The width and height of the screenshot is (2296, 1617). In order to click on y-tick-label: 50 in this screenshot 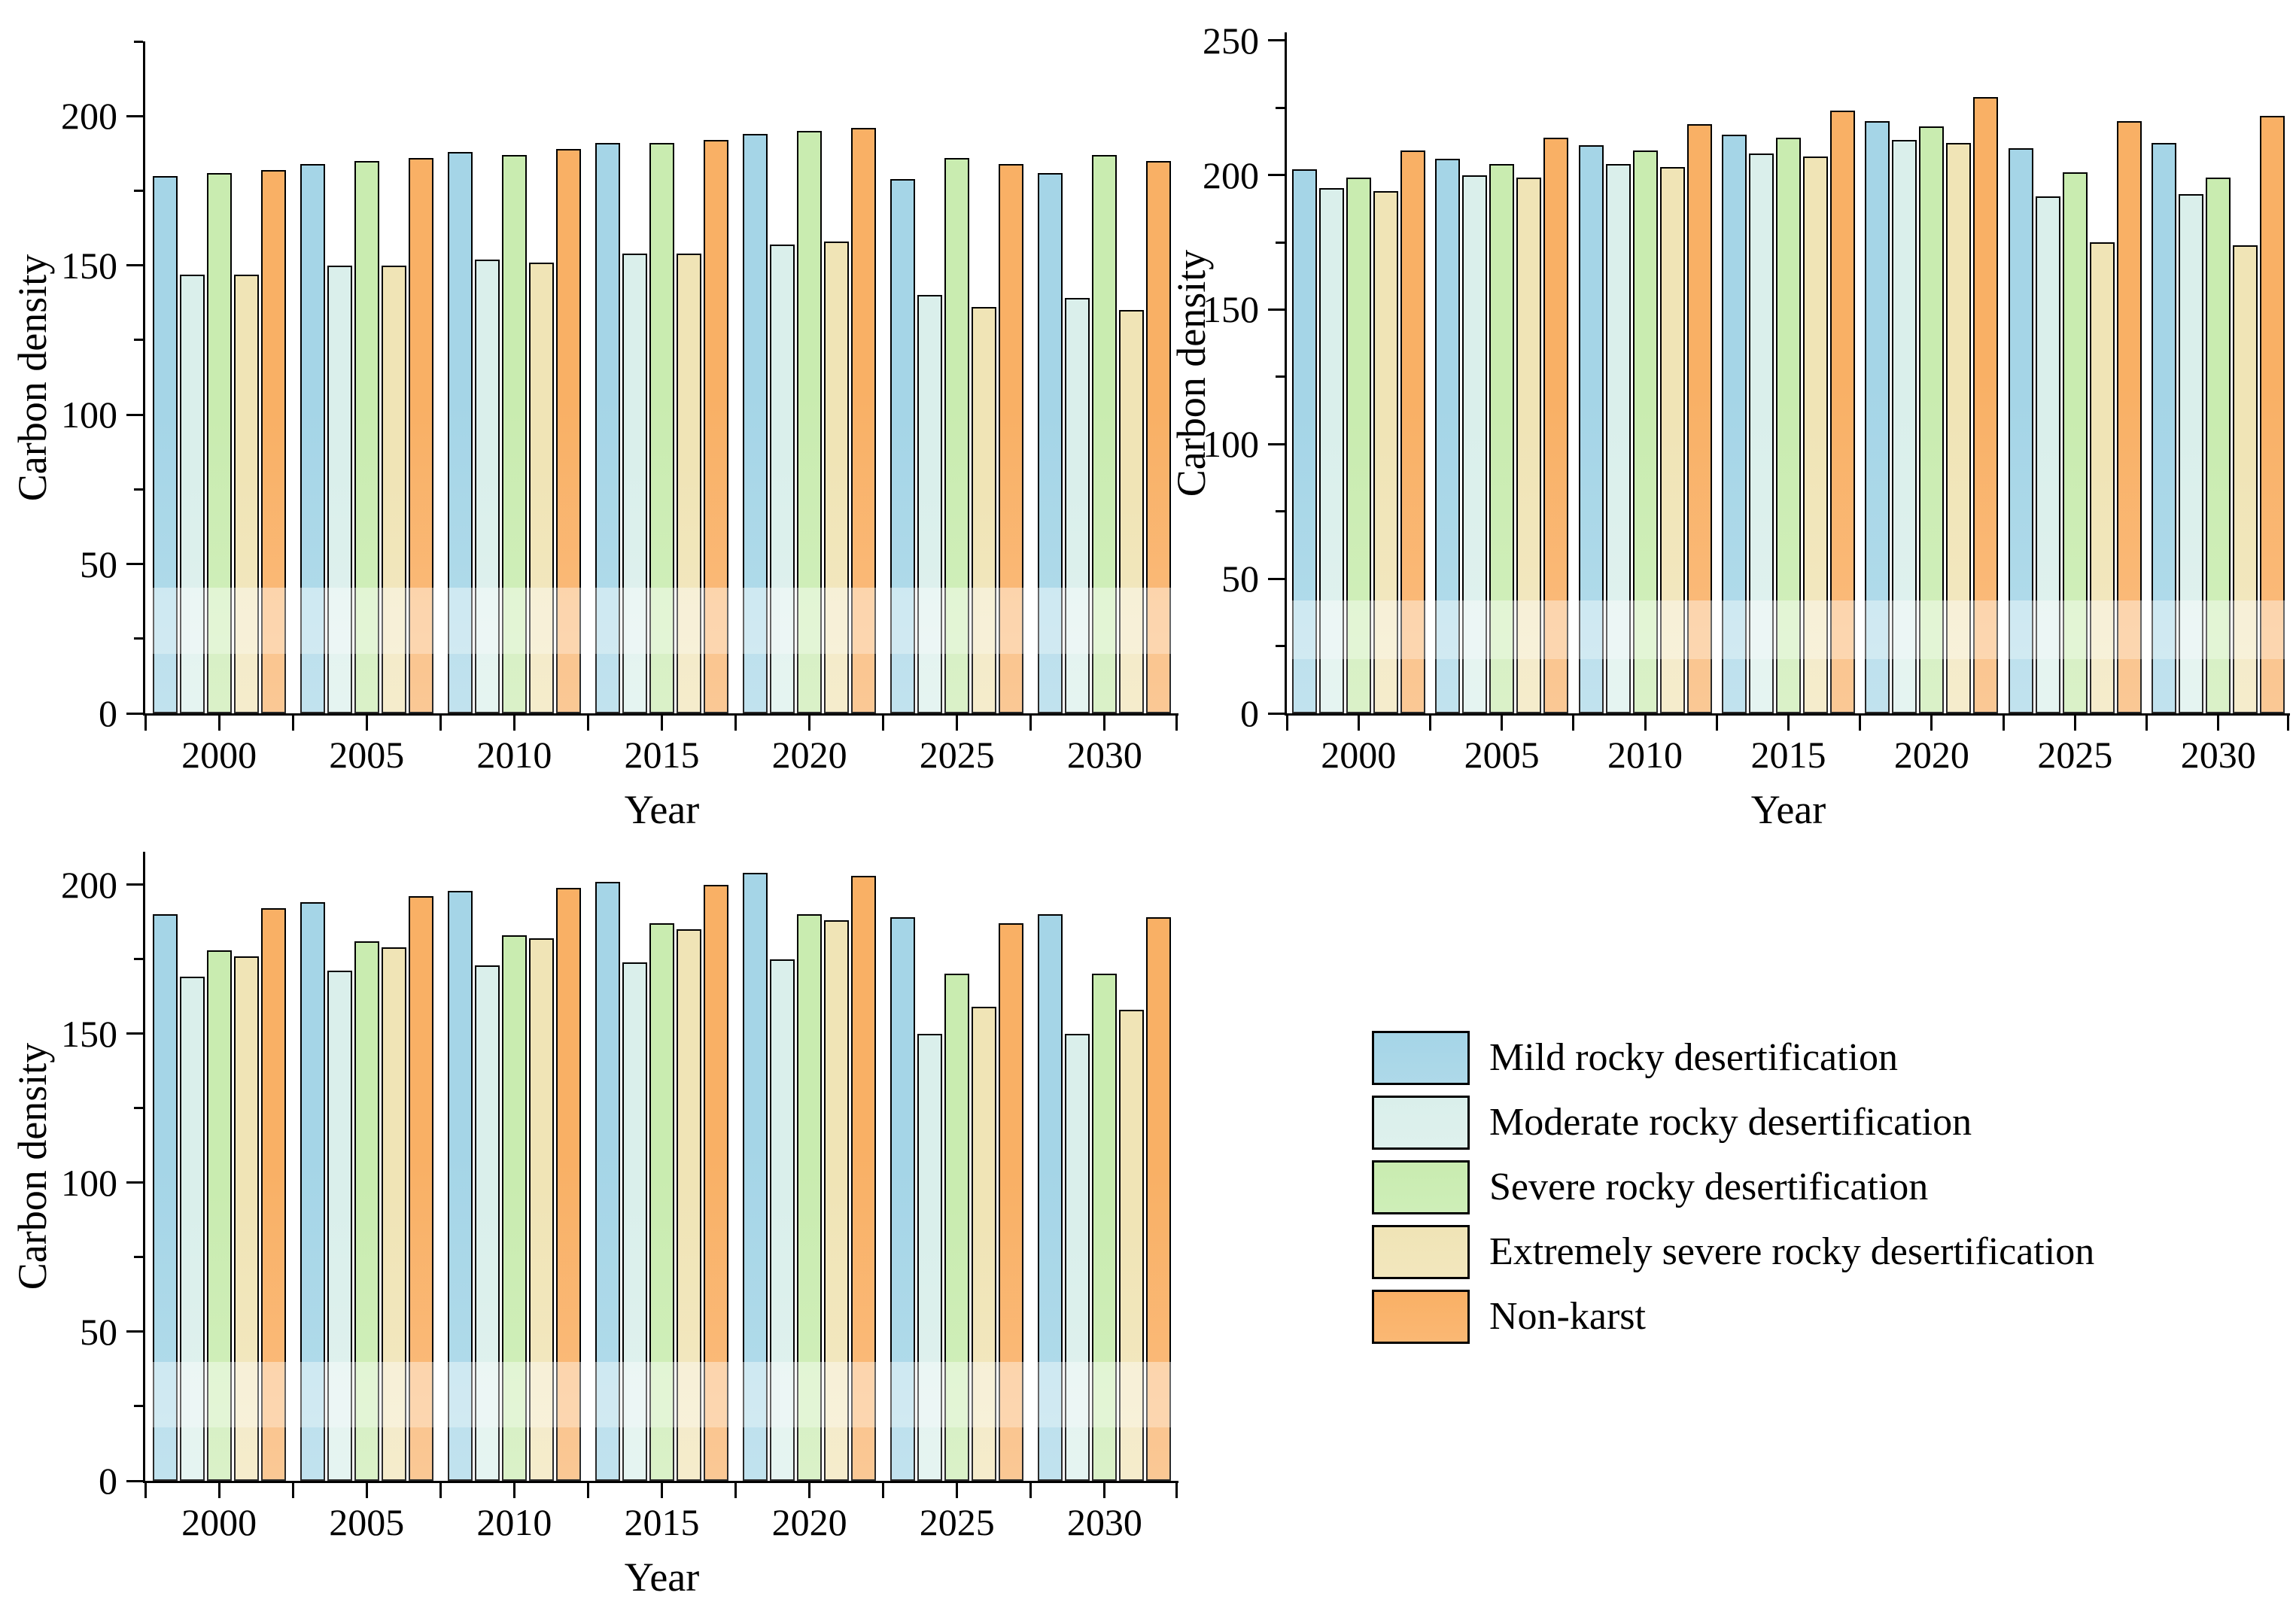, I will do `click(98, 564)`.